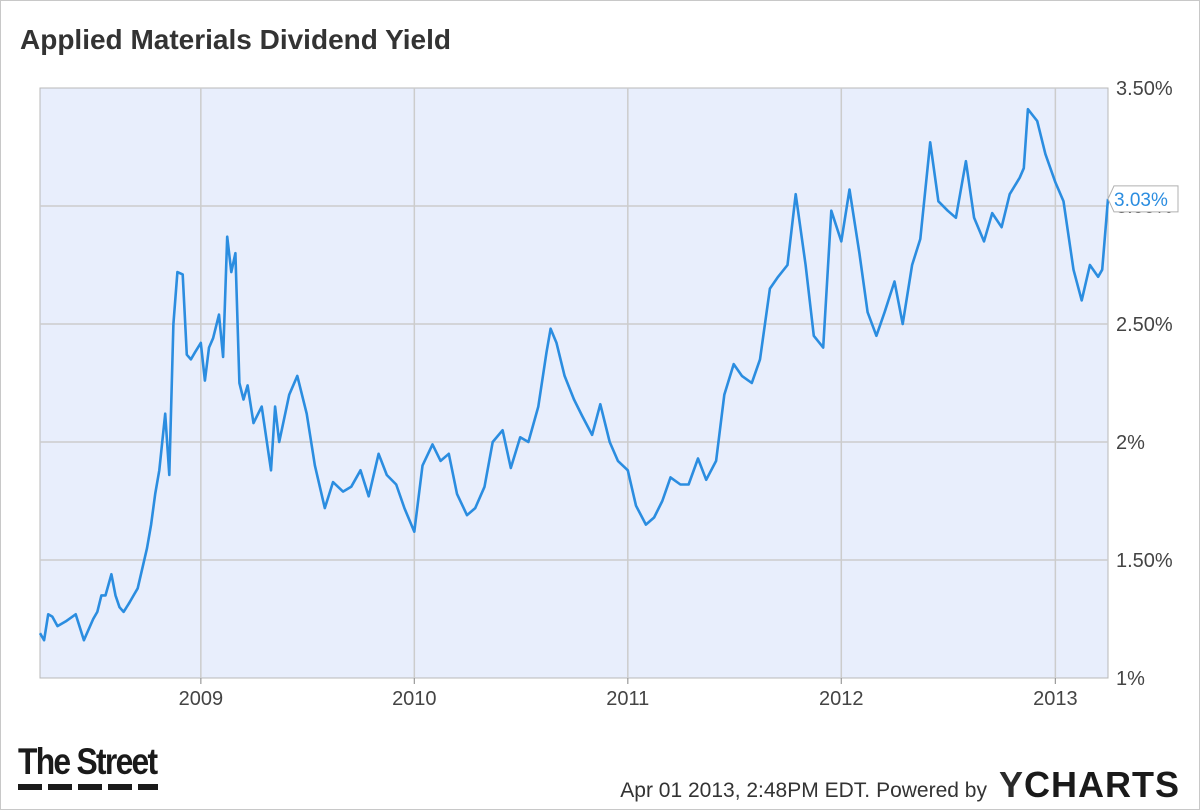 This screenshot has width=1200, height=810. Describe the element at coordinates (88, 787) in the screenshot. I see `thestreet-logo-underline` at that location.